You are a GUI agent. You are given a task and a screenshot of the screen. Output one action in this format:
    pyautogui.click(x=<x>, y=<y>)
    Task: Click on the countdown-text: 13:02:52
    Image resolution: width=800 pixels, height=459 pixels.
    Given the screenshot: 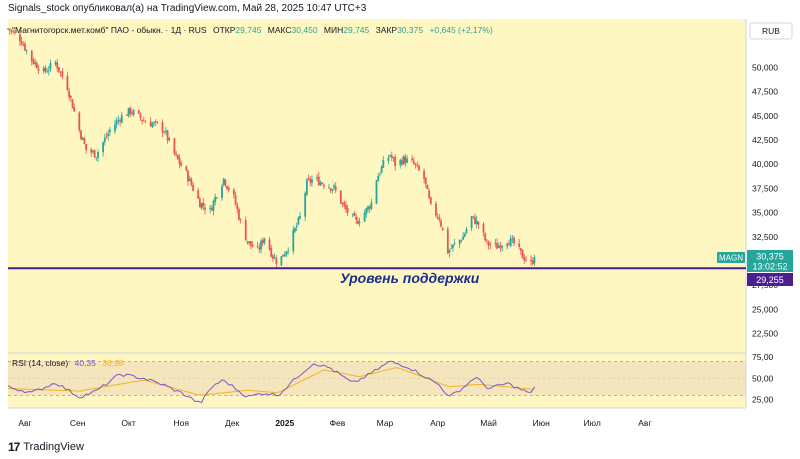 What is the action you would take?
    pyautogui.click(x=769, y=267)
    